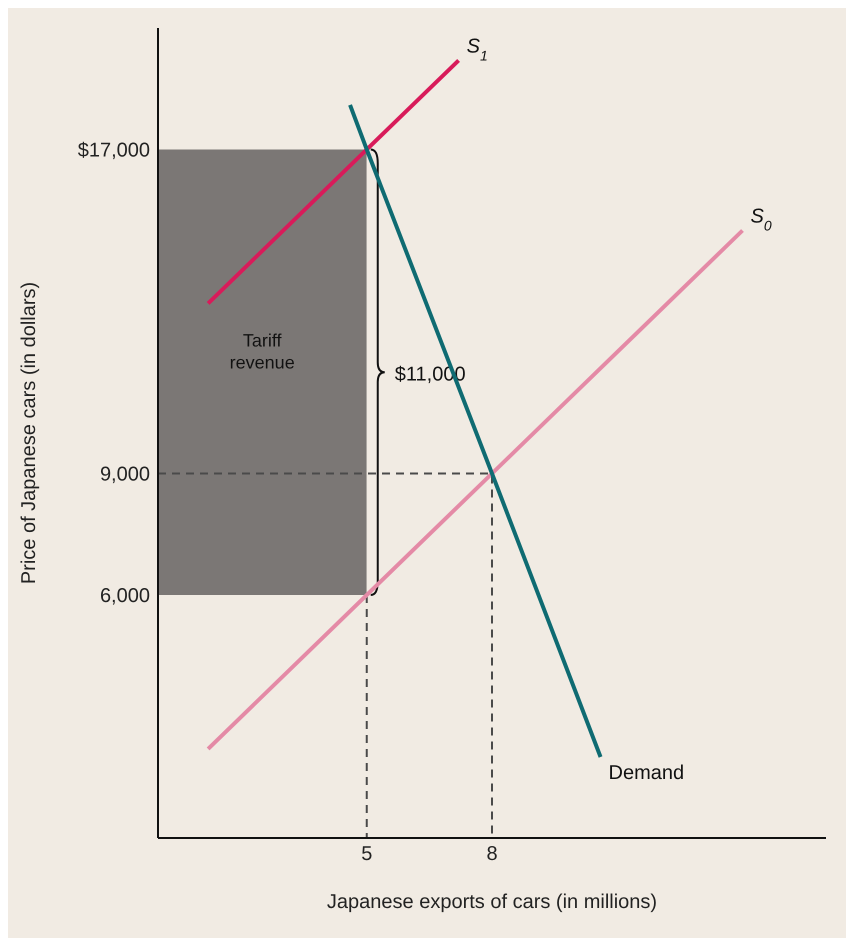 The image size is (854, 952). Describe the element at coordinates (492, 902) in the screenshot. I see `x-axis-title: Japanese exports of cars (in millions)` at that location.